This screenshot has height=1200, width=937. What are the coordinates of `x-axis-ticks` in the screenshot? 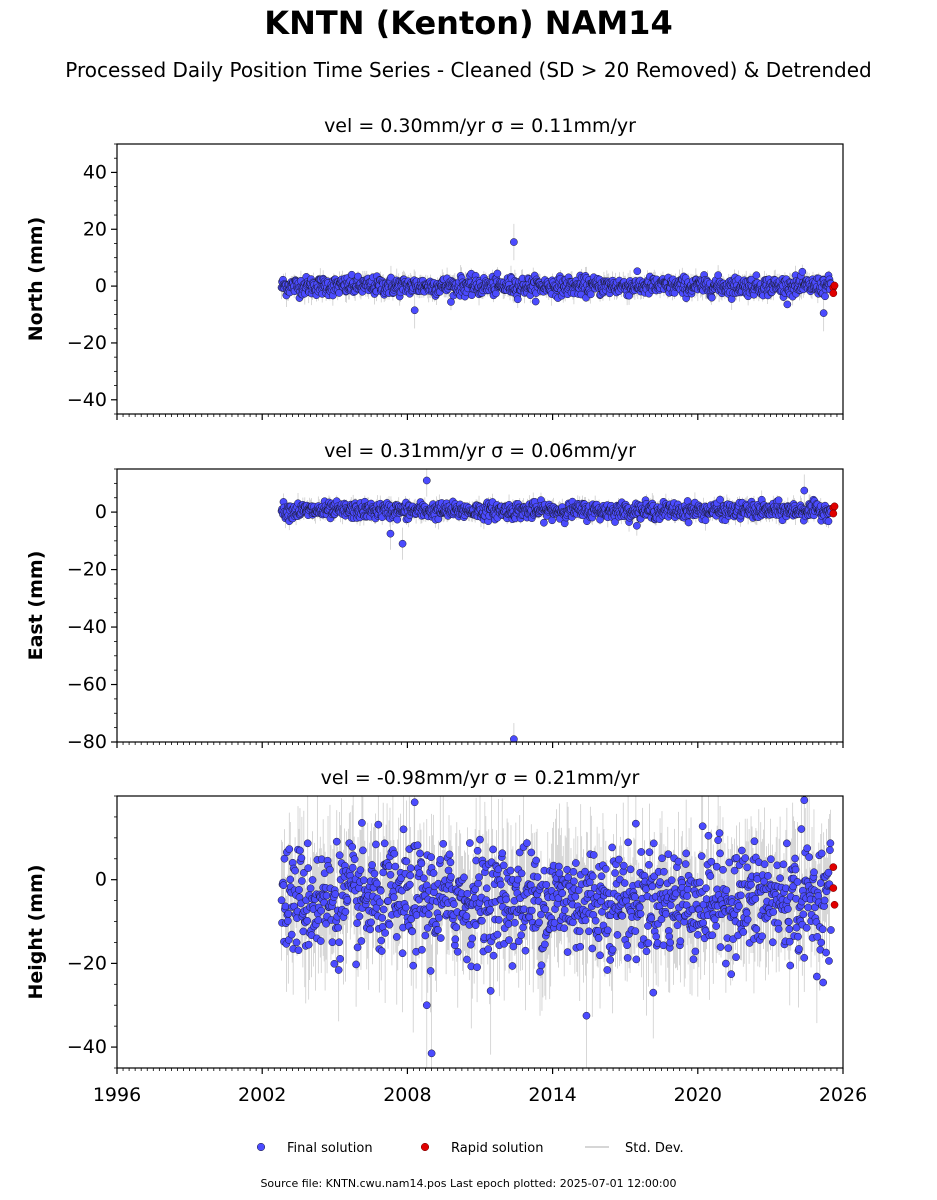 It's located at (480, 745).